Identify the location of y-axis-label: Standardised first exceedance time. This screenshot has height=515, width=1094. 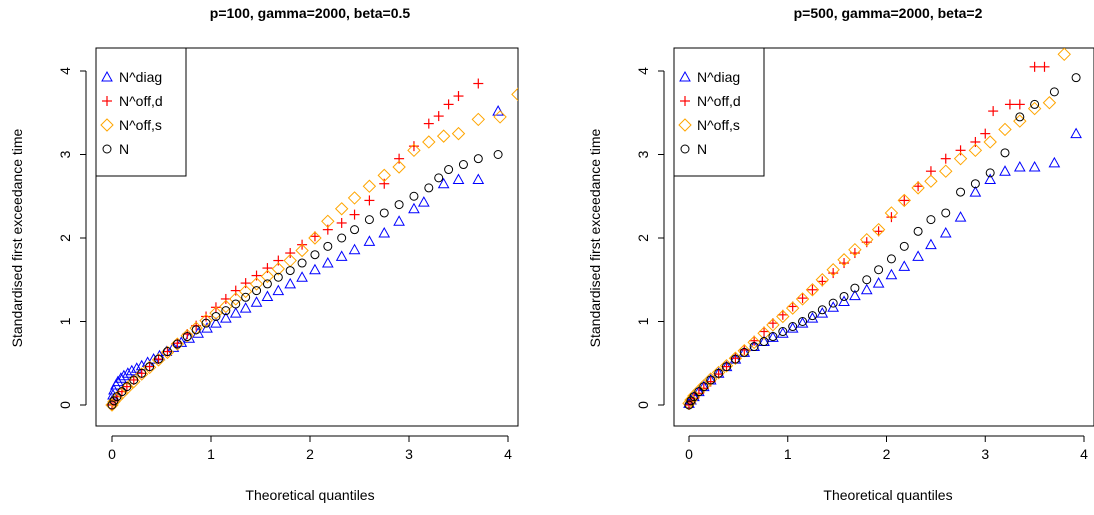
(17, 237).